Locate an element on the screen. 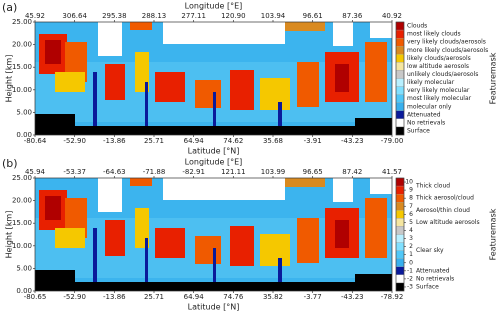 Image resolution: width=500 pixels, height=321 pixels. colorbar-annotation: Thick cloud is located at coordinates (432, 186).